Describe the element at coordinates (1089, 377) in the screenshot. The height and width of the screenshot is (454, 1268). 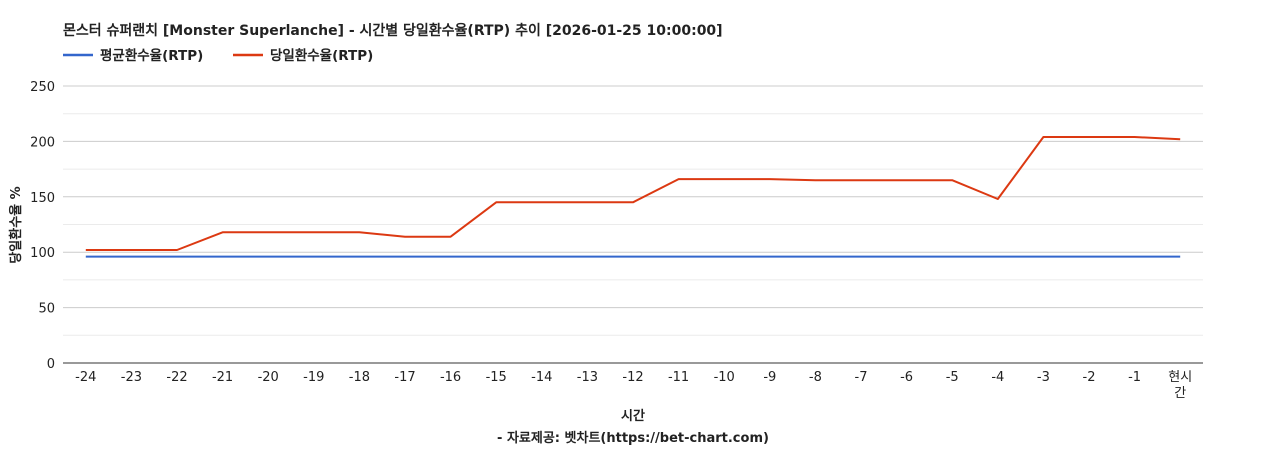
I see `x-tick-label: -2` at that location.